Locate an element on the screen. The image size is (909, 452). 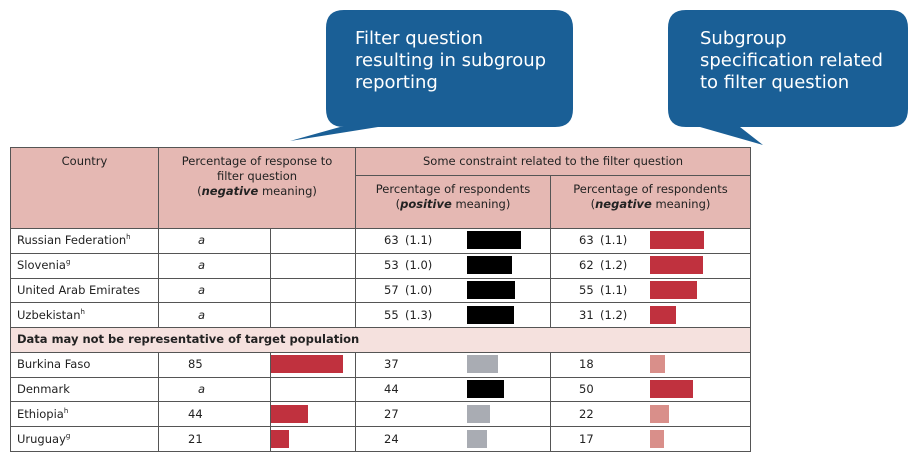
callout-text: Subgroup is located at coordinates (743, 38).